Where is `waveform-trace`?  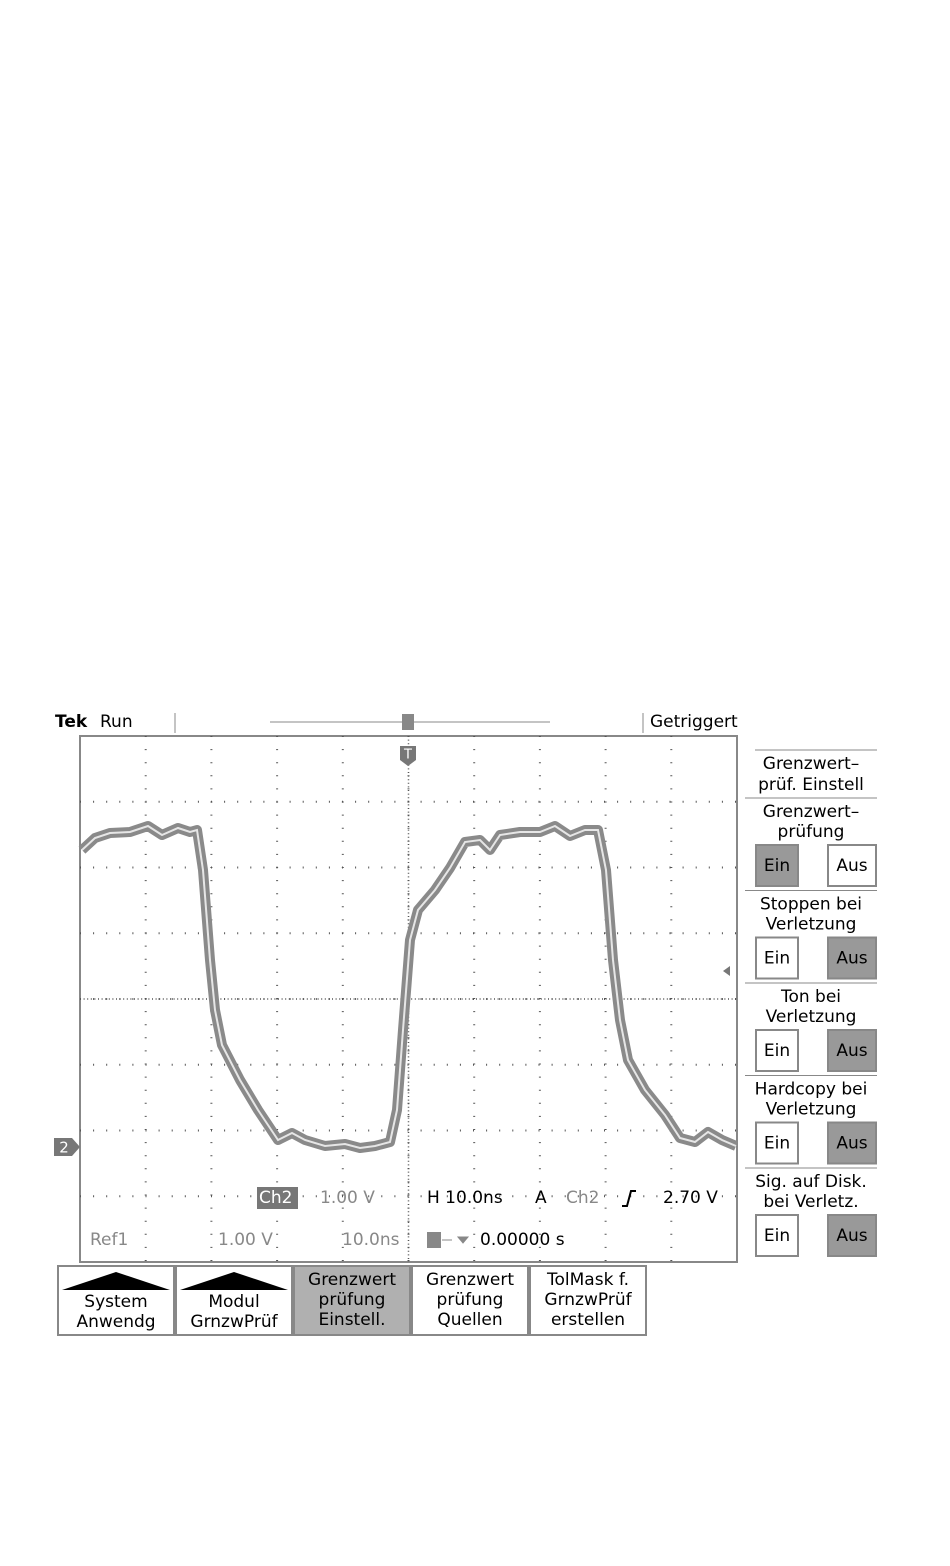 waveform-trace is located at coordinates (409, 987).